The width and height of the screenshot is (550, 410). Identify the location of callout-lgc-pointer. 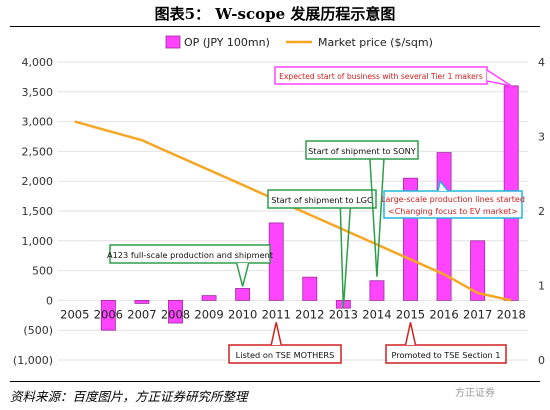
(345, 258).